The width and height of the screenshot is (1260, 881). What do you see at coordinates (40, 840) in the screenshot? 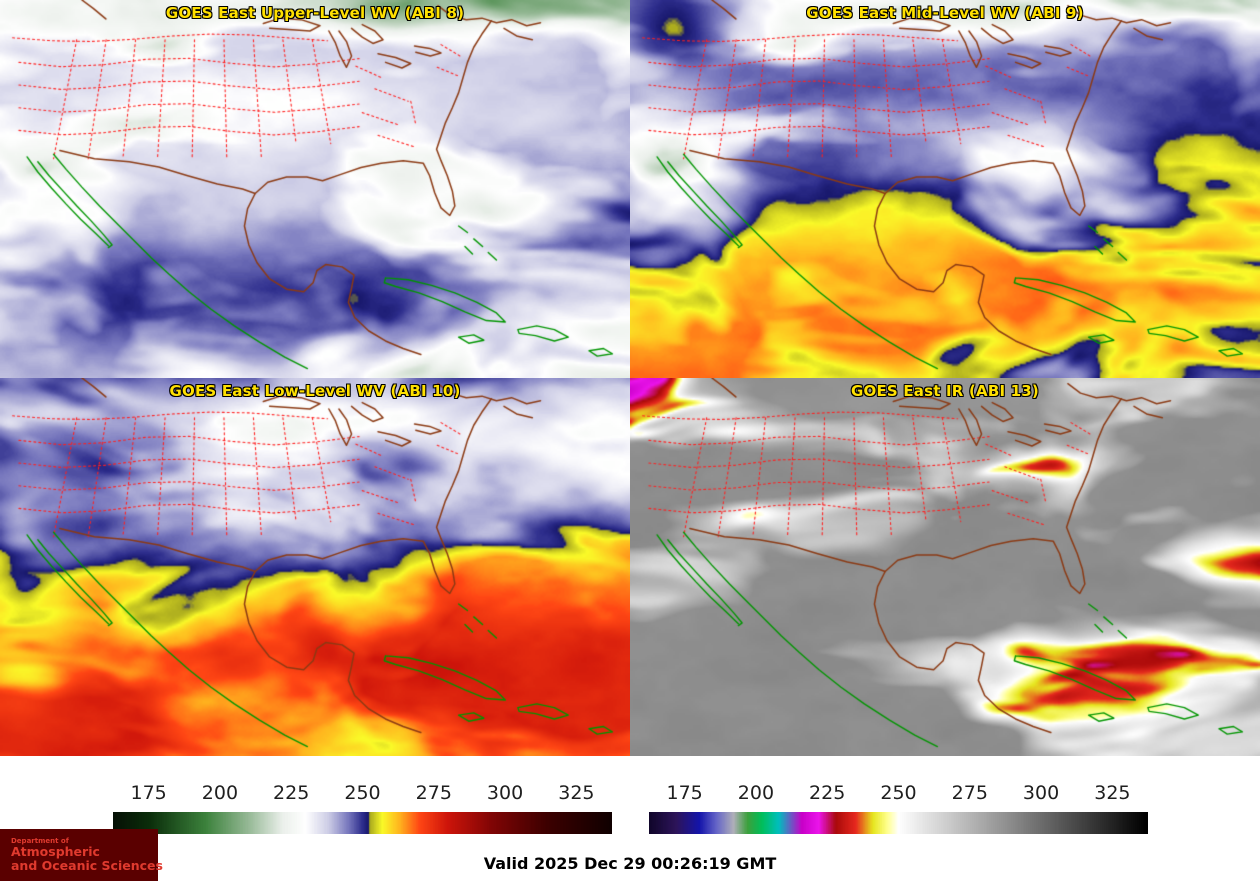
I see `logo-dept-line: Department of` at bounding box center [40, 840].